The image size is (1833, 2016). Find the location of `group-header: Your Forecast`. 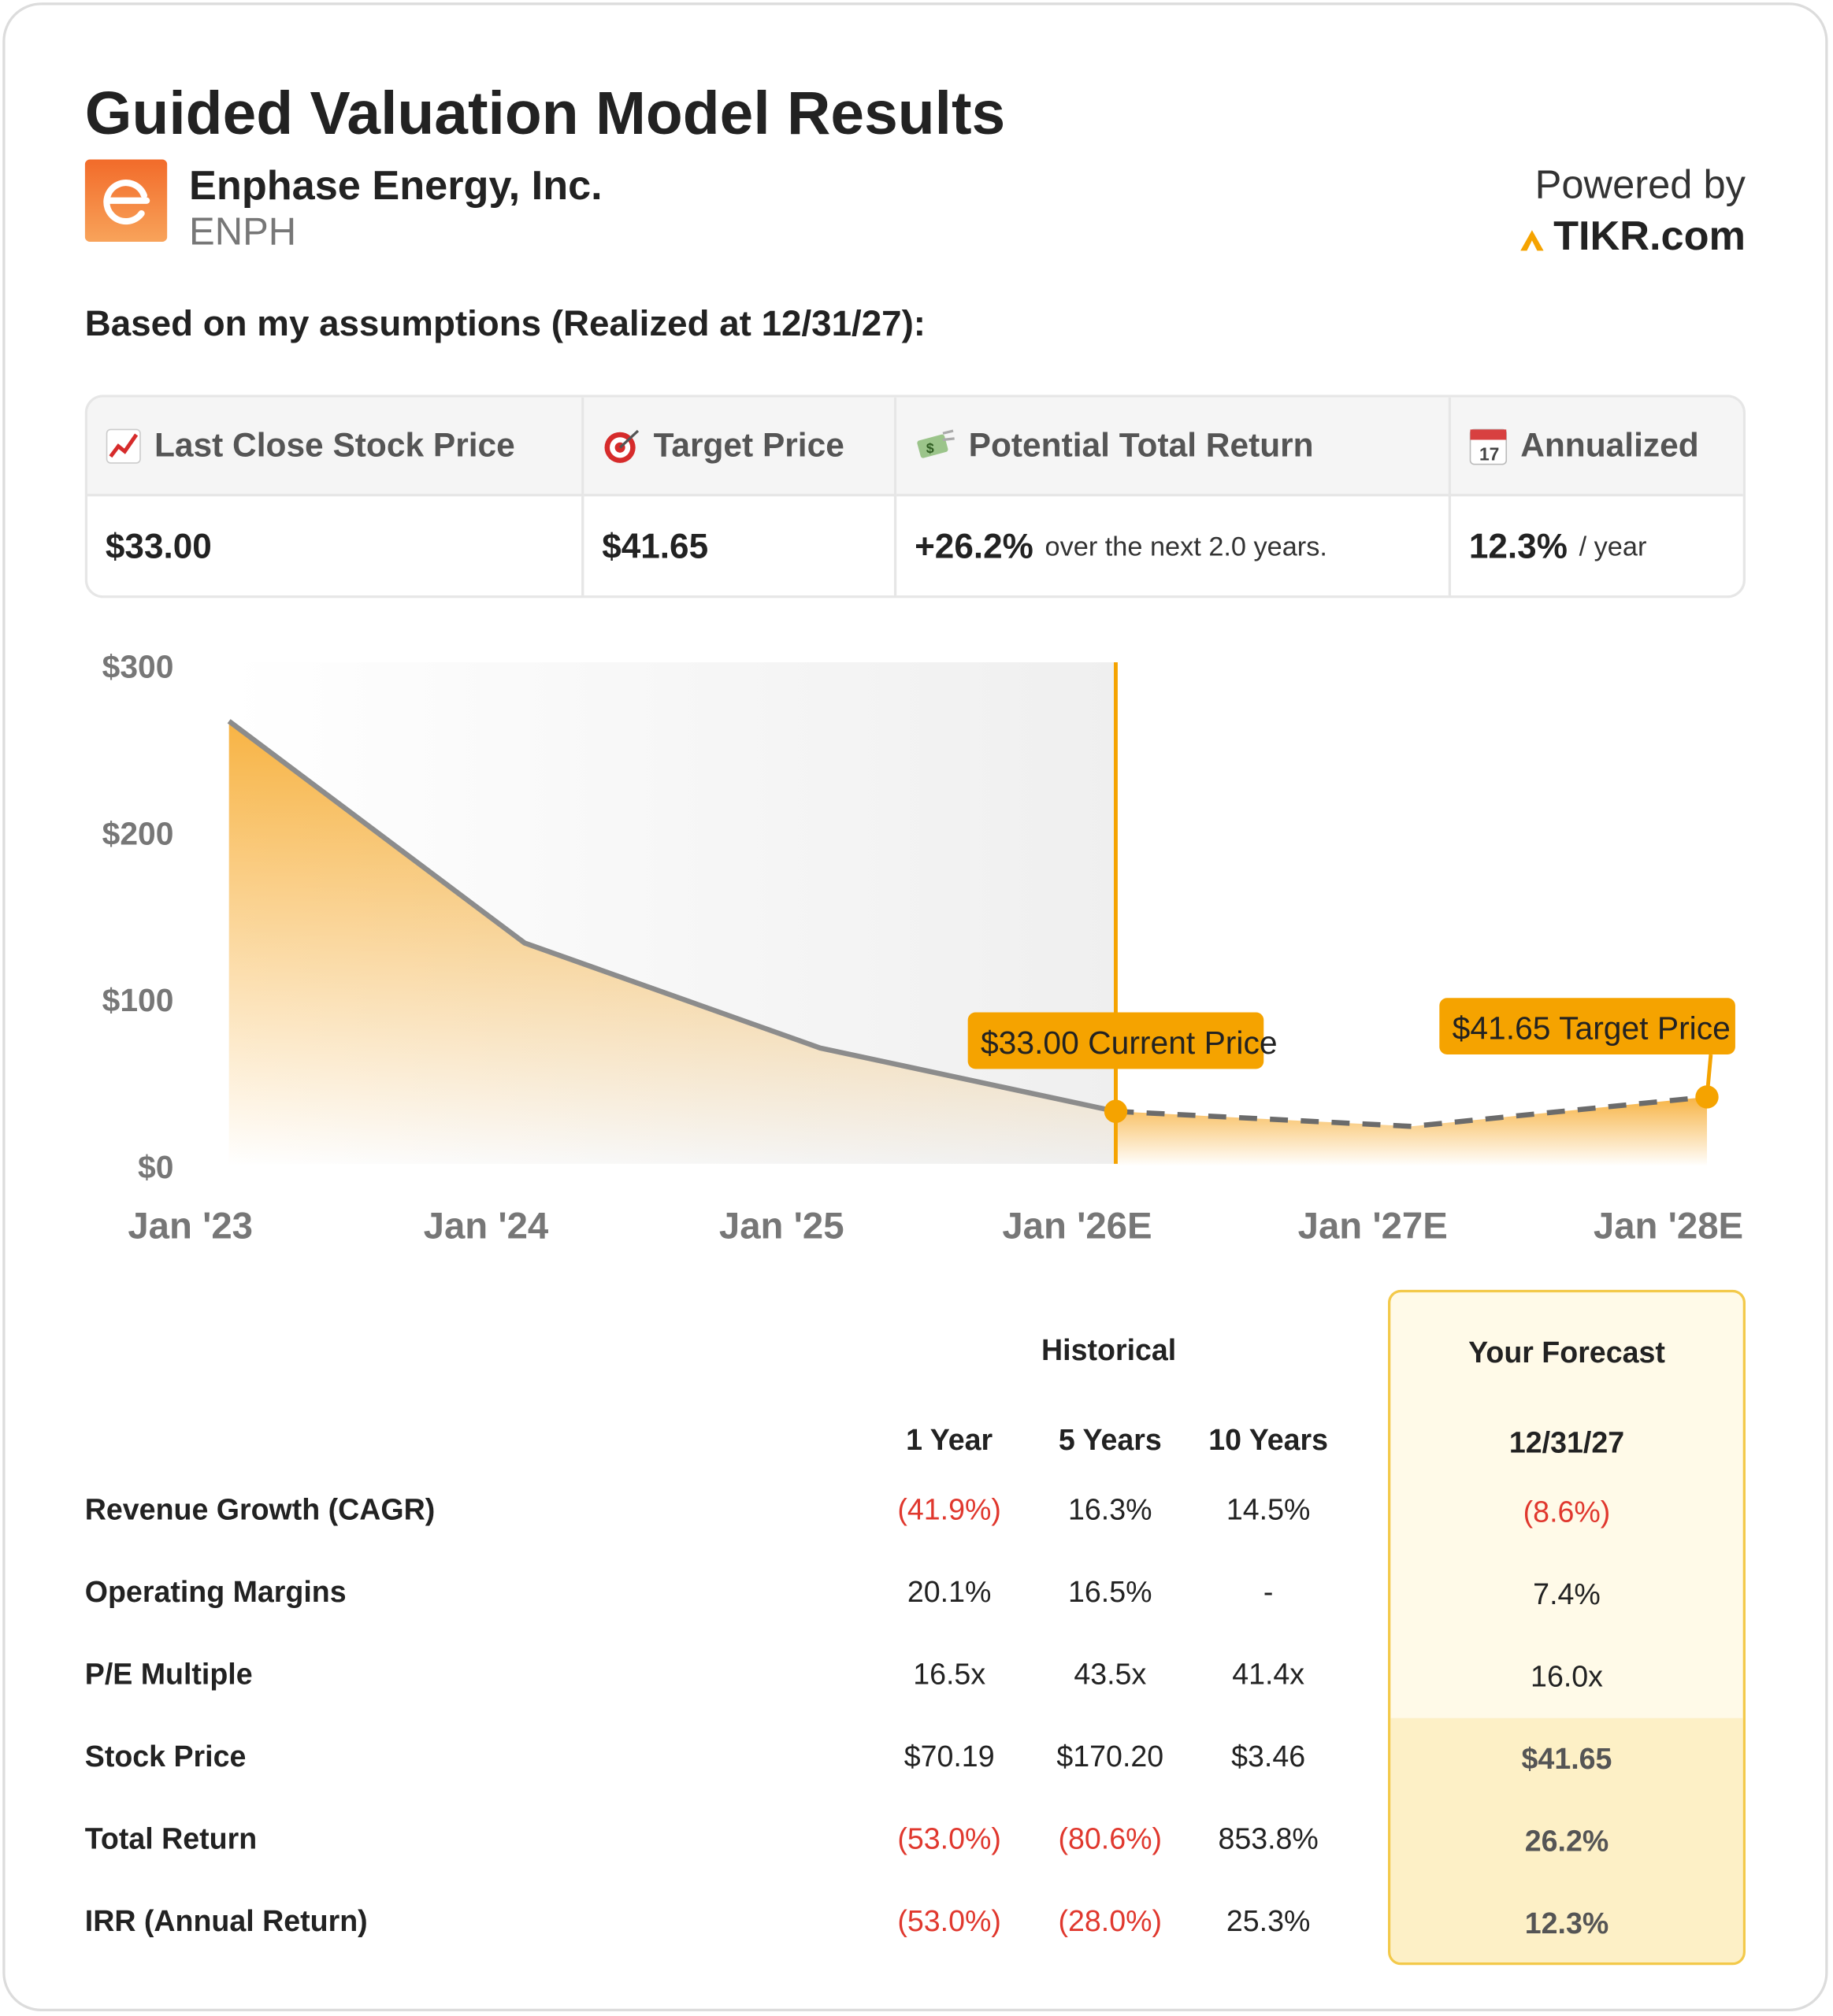

group-header: Your Forecast is located at coordinates (1566, 1352).